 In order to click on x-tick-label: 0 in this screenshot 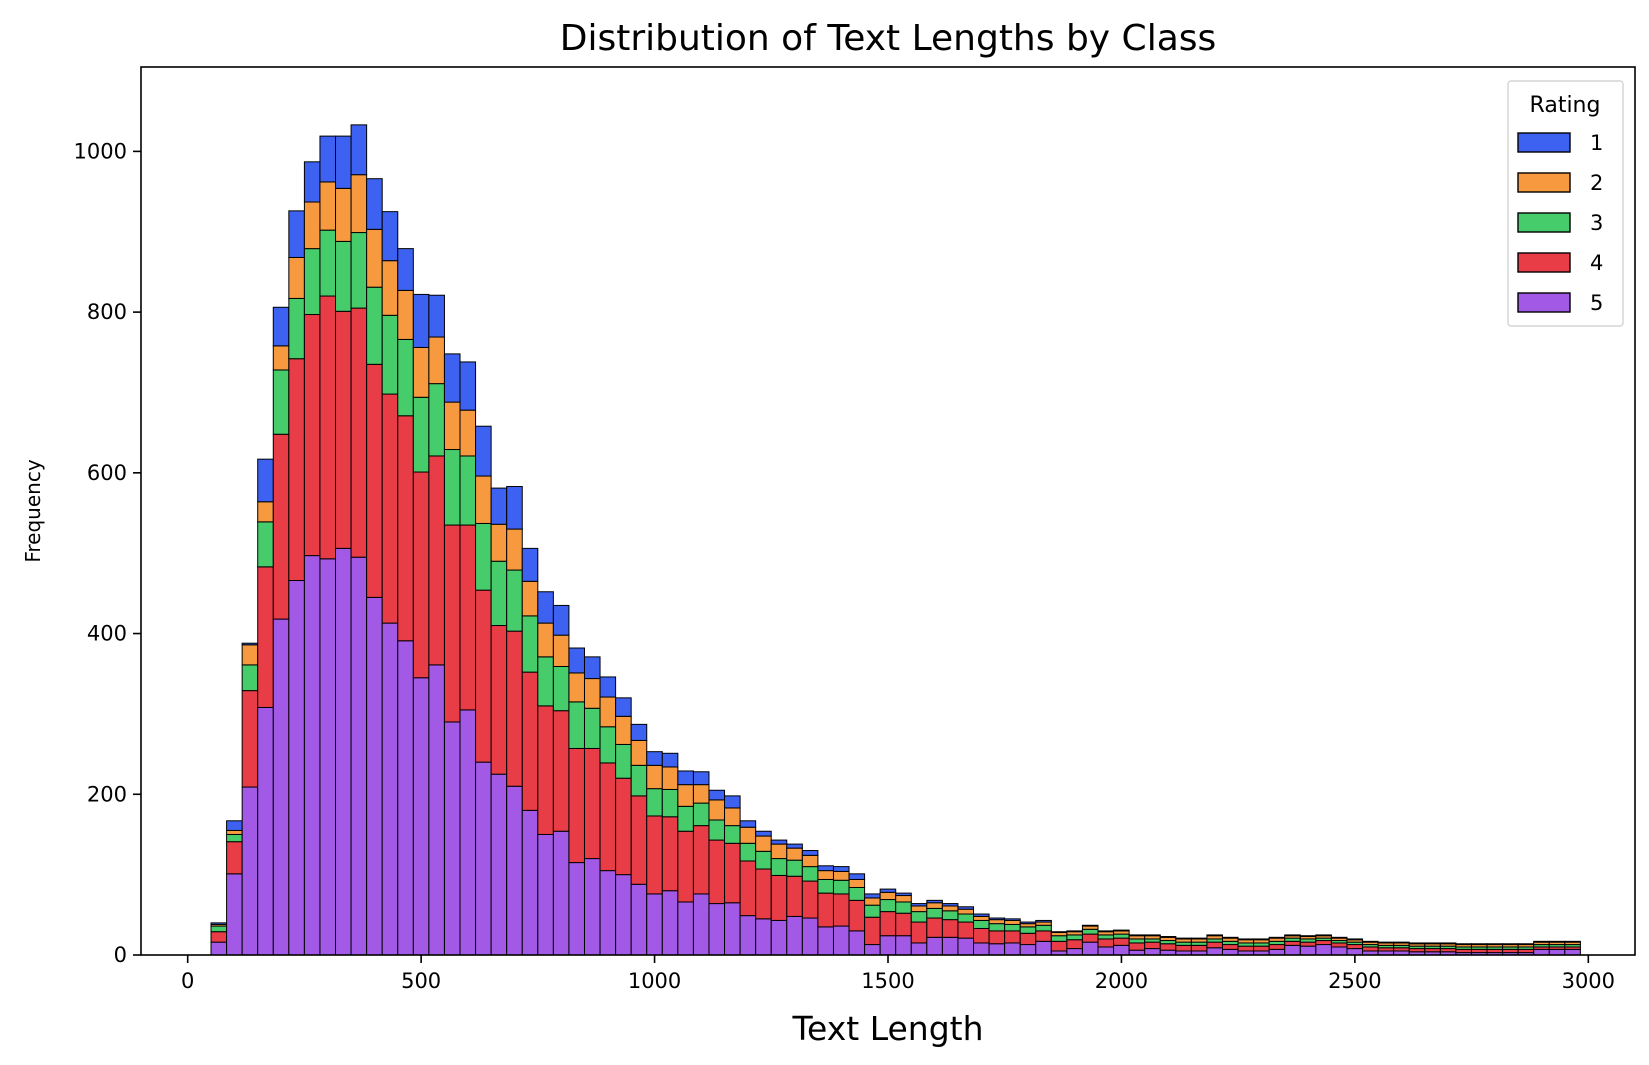, I will do `click(187, 981)`.